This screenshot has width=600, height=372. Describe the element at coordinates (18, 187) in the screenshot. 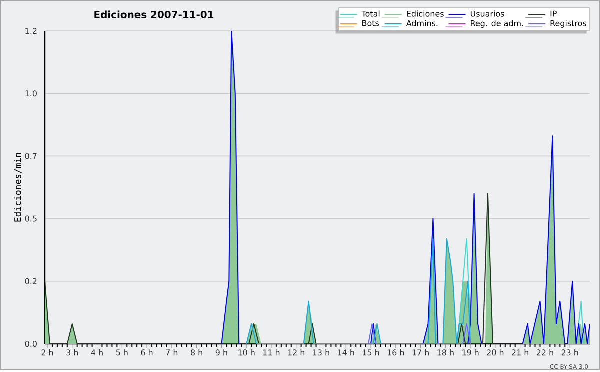

I see `y-axis-title: Ediciones/min` at that location.